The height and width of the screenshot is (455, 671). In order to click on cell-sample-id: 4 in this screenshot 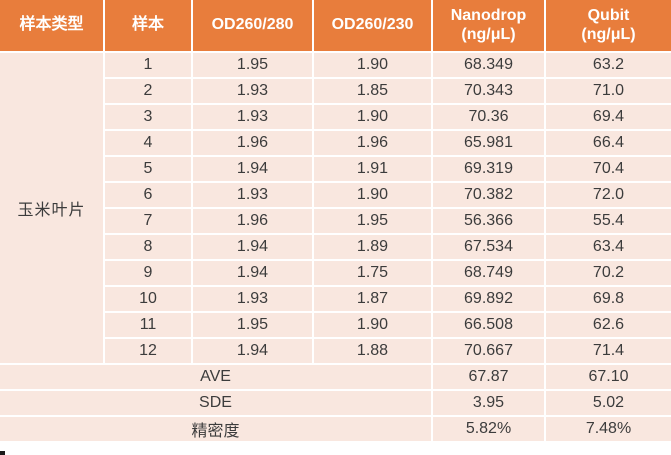, I will do `click(148, 143)`.